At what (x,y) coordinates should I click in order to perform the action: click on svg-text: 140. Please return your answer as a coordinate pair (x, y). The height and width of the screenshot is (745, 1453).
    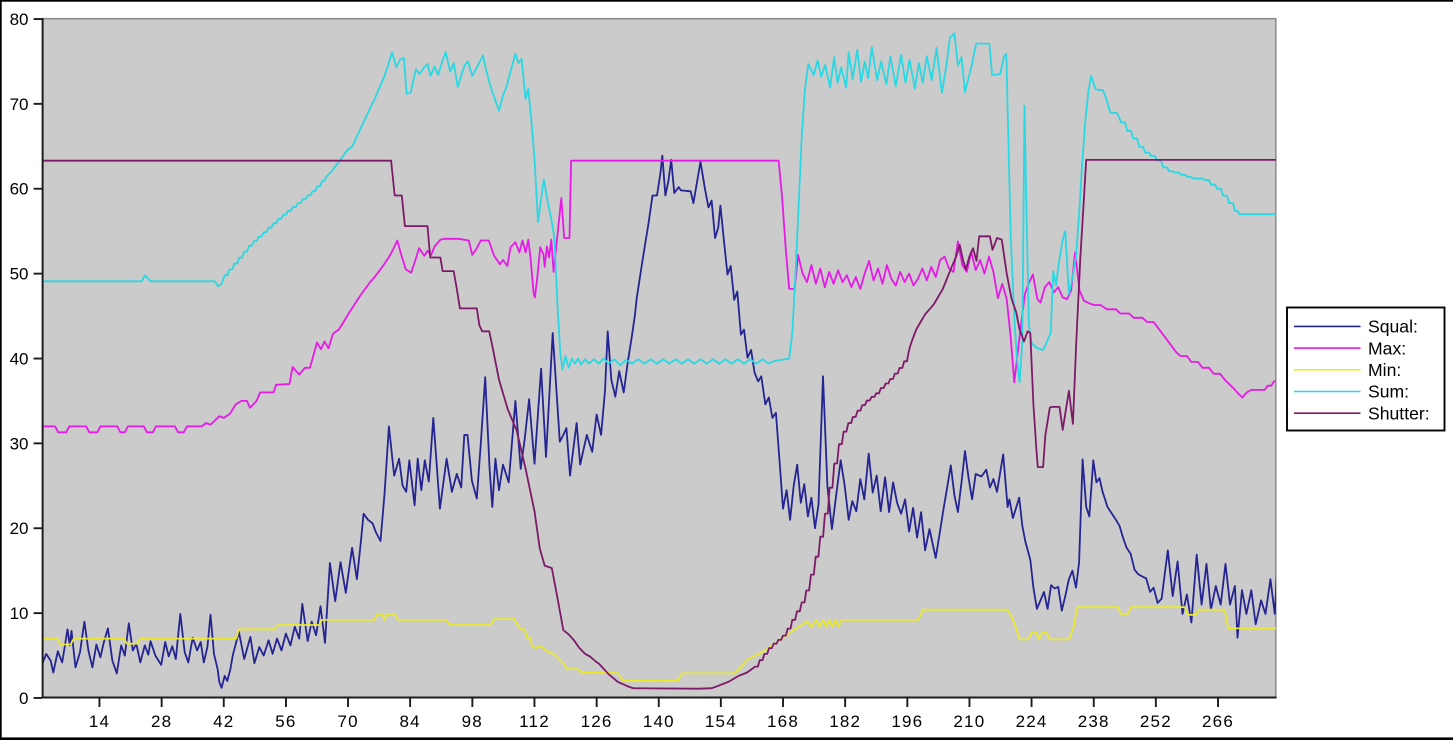
    Looking at the image, I should click on (659, 721).